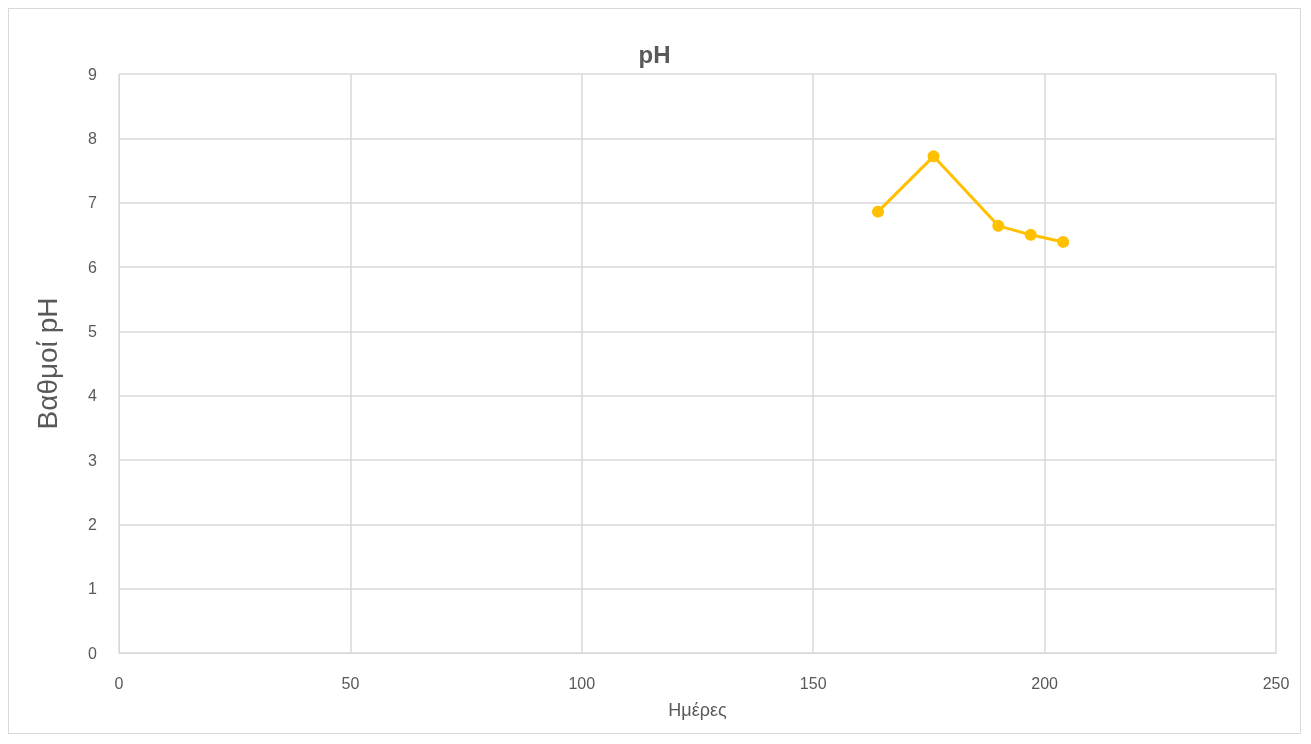  Describe the element at coordinates (93, 460) in the screenshot. I see `y-tick-label: 3` at that location.